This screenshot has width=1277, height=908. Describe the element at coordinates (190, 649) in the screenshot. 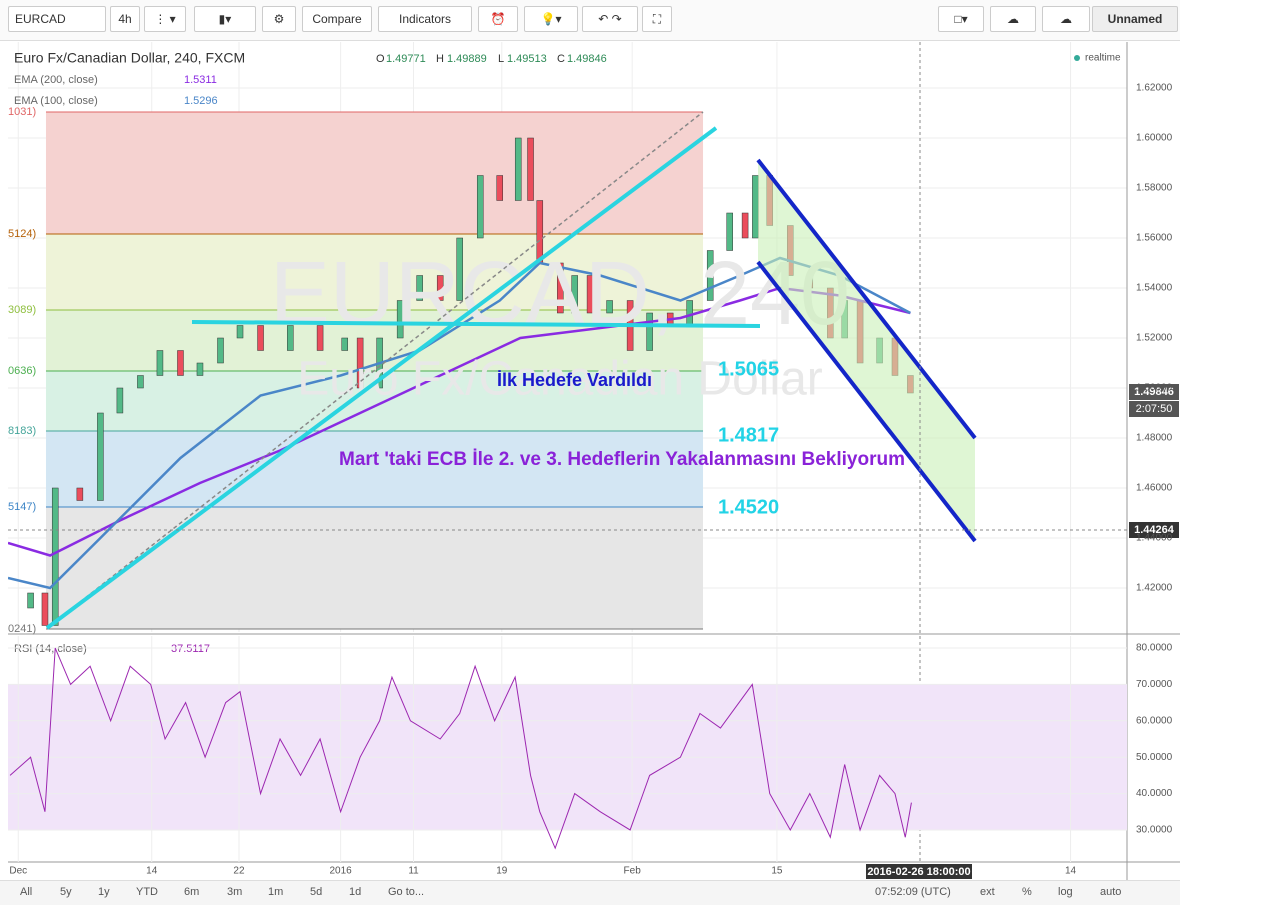

I see `legend-rsi-value: 37.5117` at that location.